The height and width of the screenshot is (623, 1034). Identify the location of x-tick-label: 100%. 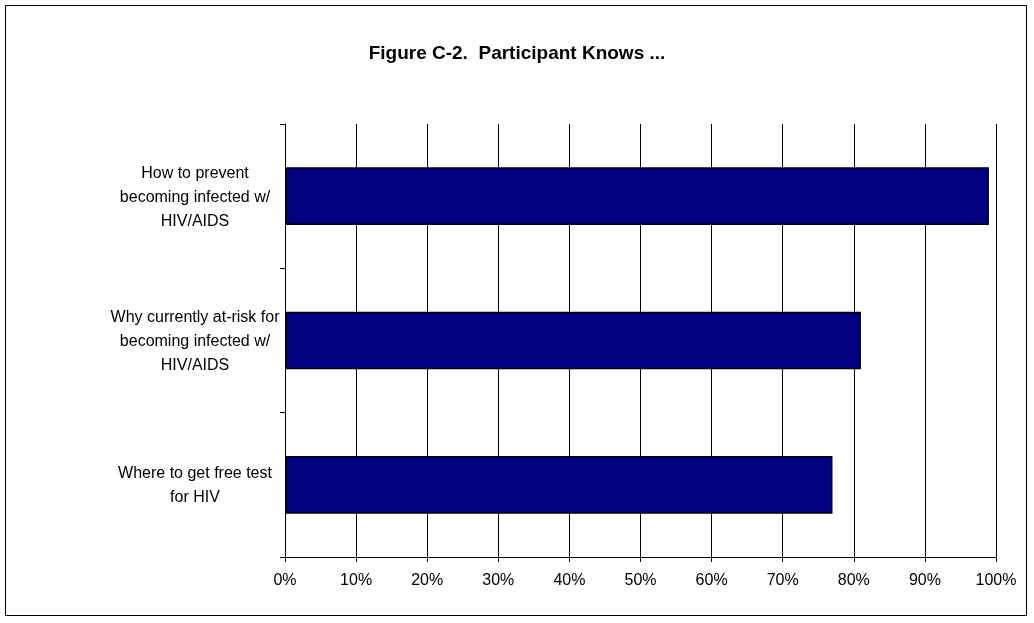
(996, 579).